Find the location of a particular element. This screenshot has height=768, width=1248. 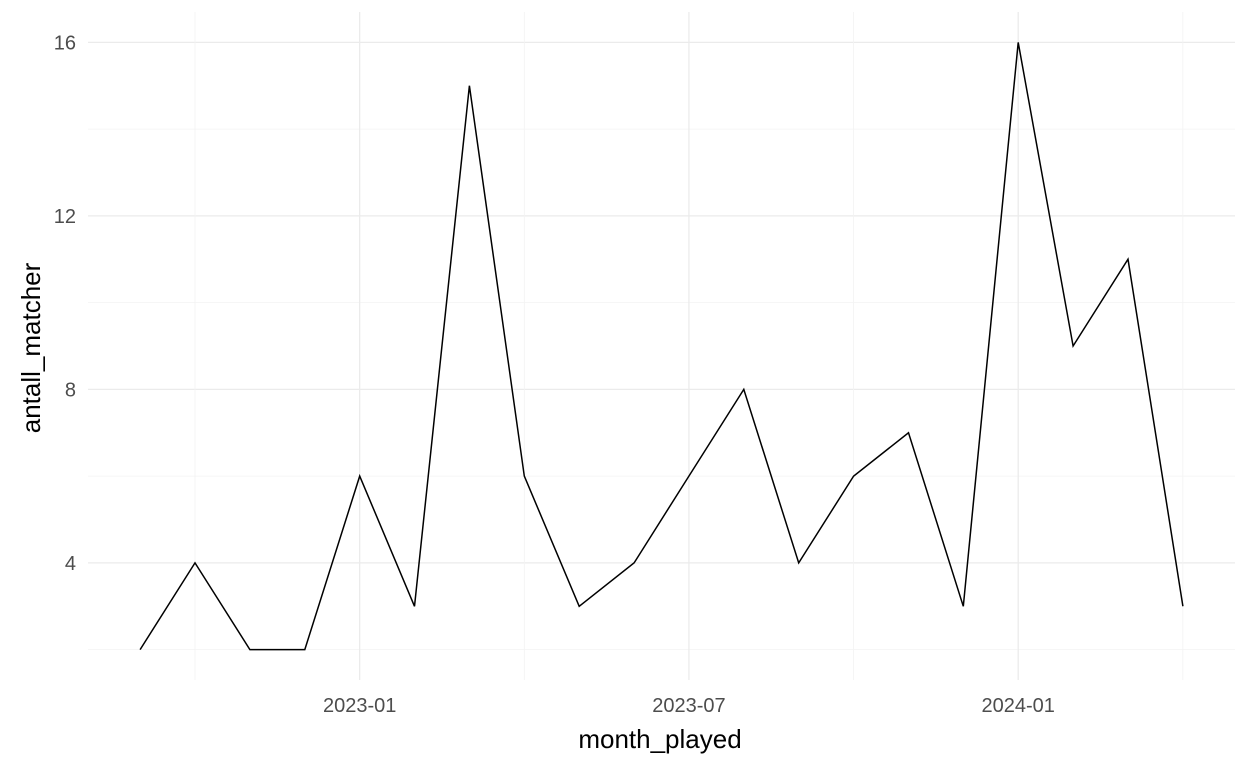

x-tick-label: 2023-07 is located at coordinates (688, 706).